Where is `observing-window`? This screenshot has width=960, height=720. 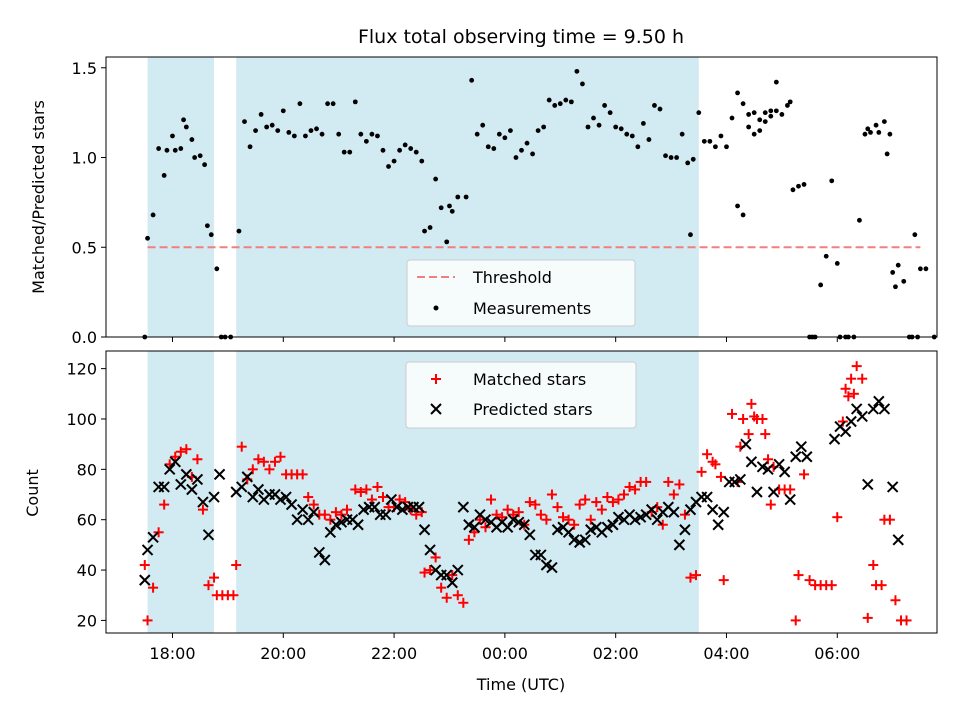 observing-window is located at coordinates (181, 197).